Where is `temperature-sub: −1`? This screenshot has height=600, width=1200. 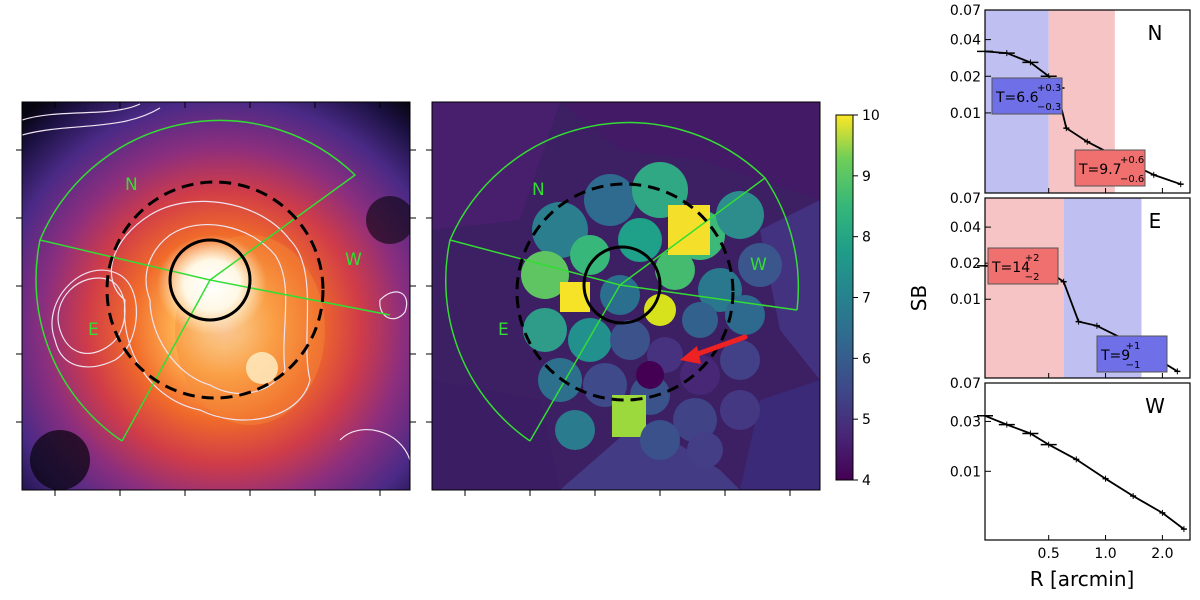
temperature-sub: −1 is located at coordinates (1133, 365).